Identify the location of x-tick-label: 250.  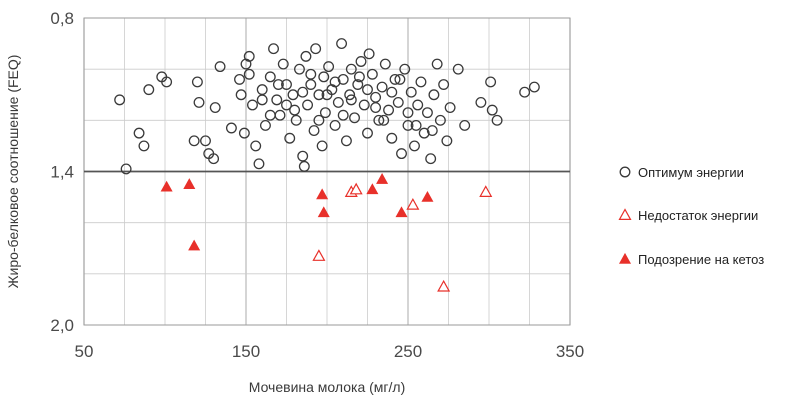
(408, 351).